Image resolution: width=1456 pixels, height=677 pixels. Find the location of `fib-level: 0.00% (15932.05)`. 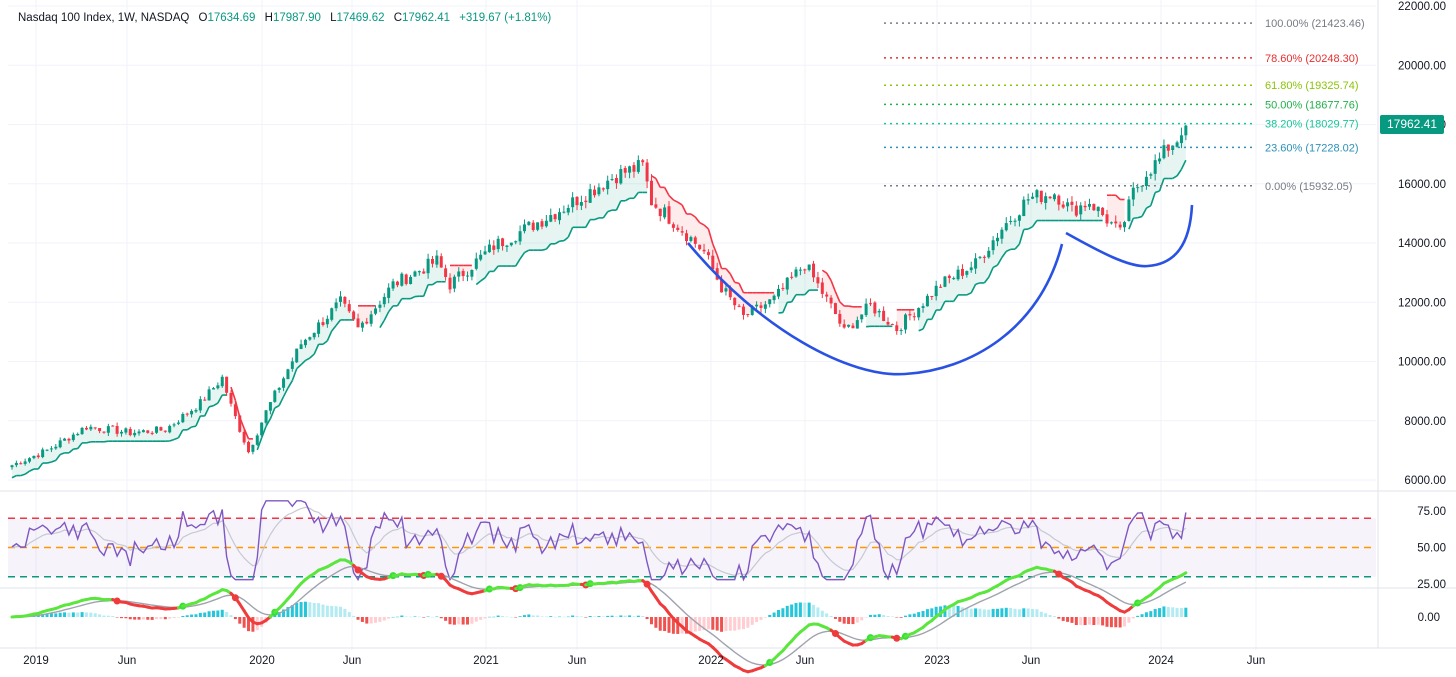

fib-level: 0.00% (15932.05) is located at coordinates (1118, 187).